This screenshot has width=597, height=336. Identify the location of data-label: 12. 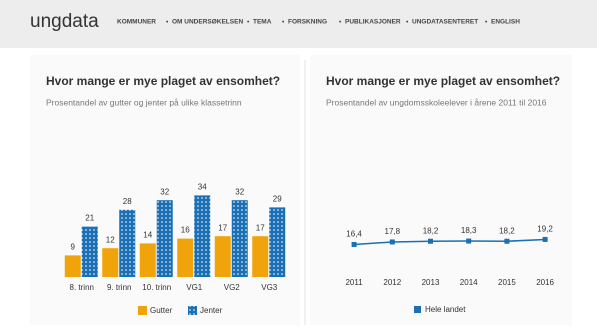
(110, 239).